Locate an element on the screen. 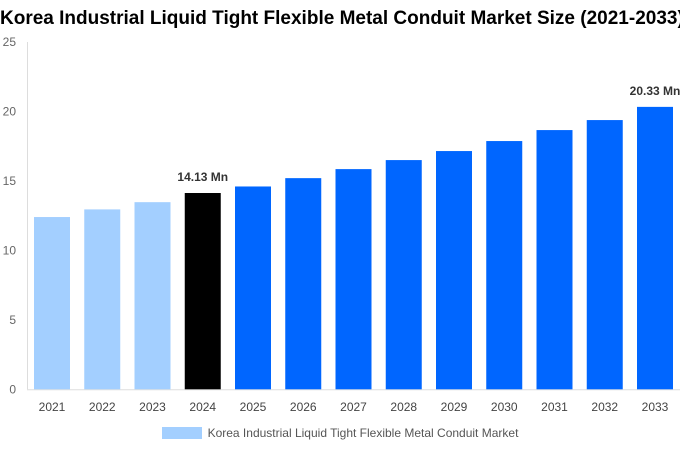 The height and width of the screenshot is (450, 680). y-tick-label: 25 is located at coordinates (10, 42).